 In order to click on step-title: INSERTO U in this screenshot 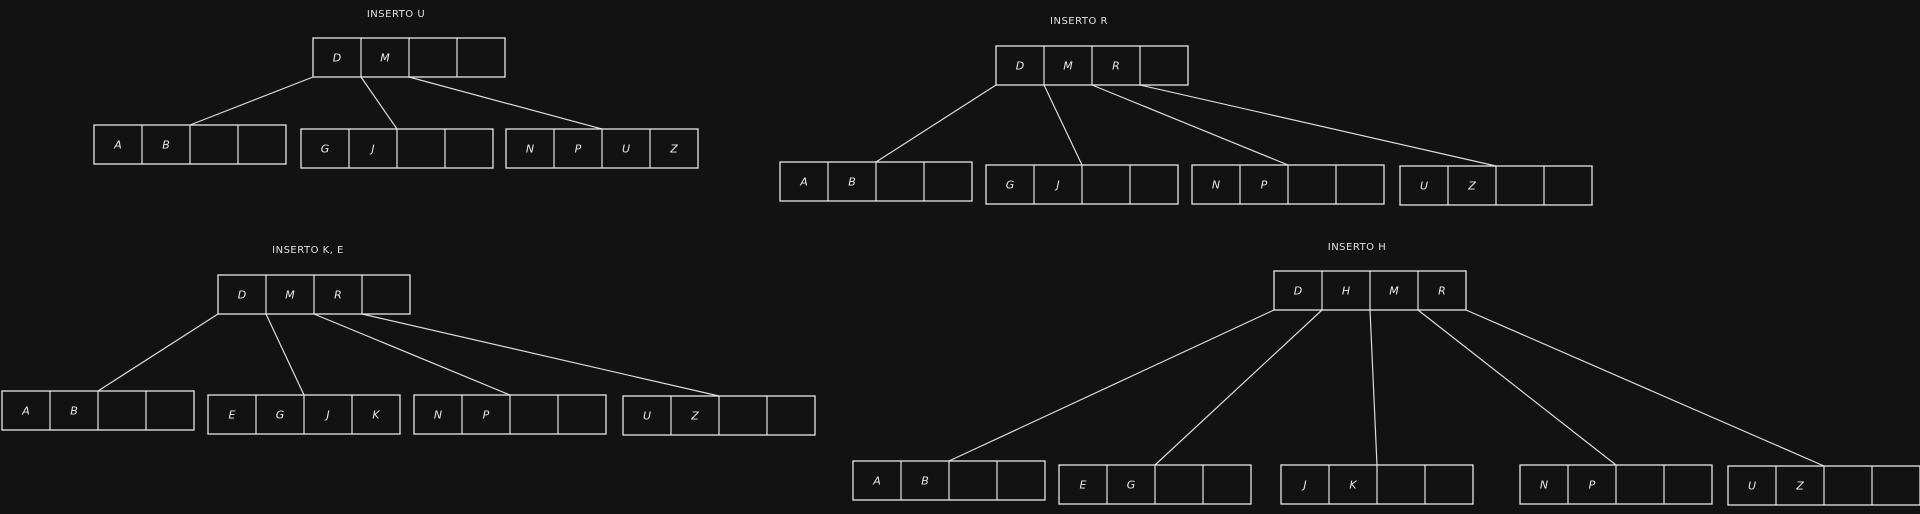, I will do `click(396, 14)`.